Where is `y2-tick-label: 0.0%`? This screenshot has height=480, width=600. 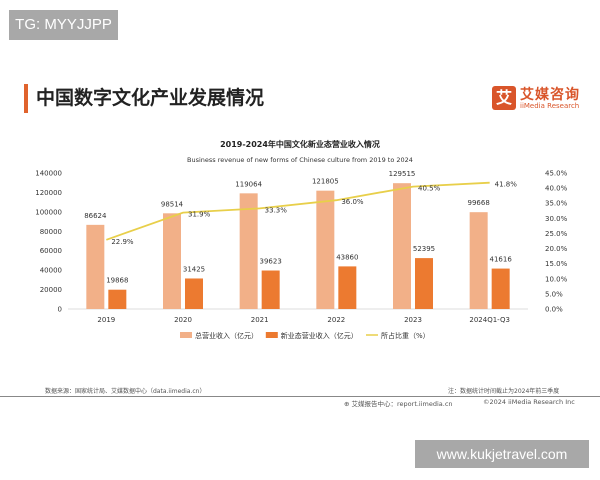
y2-tick-label: 0.0% is located at coordinates (554, 310).